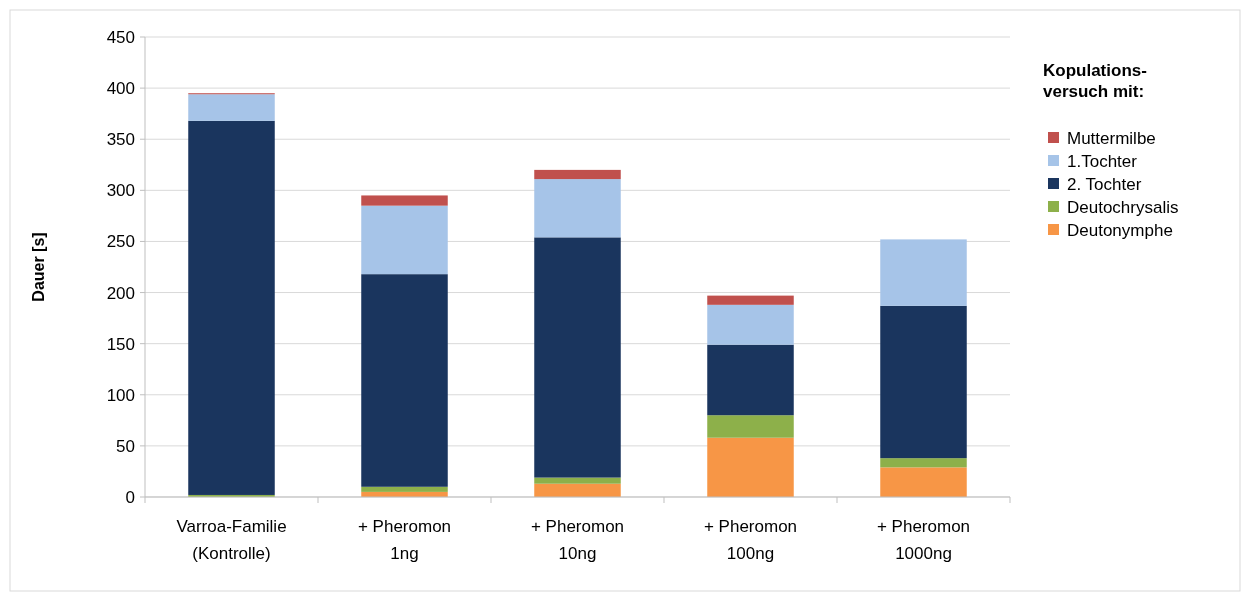 The width and height of the screenshot is (1250, 601). I want to click on y-tick-label: 300, so click(120, 191).